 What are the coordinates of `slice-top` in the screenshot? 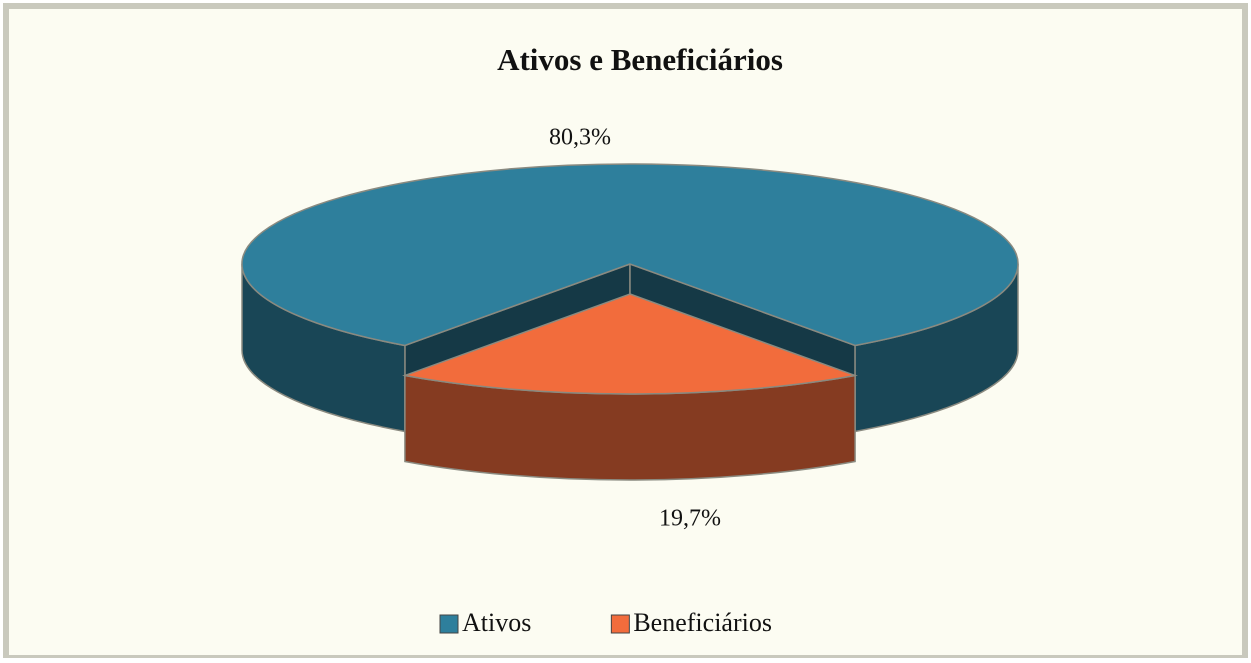 It's located at (630, 344).